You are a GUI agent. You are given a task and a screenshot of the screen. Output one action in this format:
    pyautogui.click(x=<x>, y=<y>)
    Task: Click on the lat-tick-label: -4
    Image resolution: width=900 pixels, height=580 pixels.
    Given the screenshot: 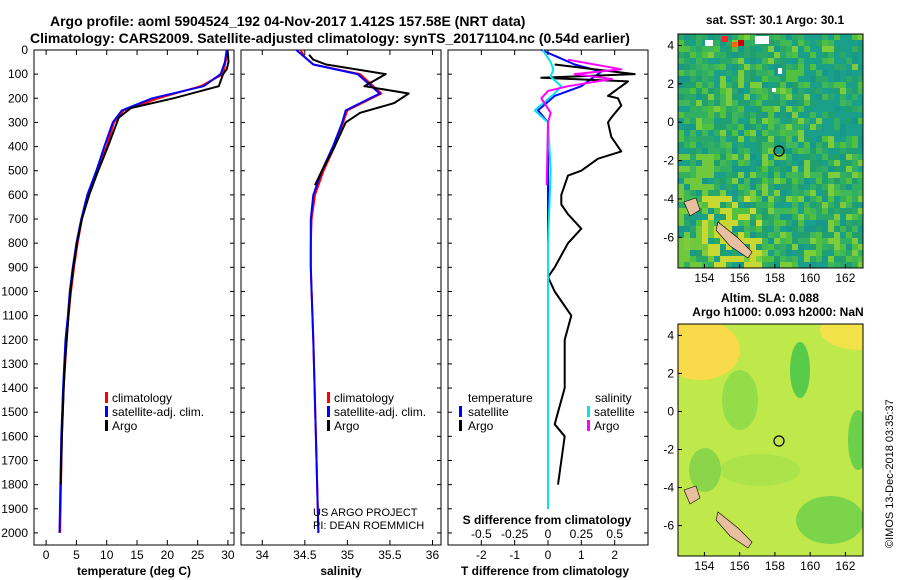 What is the action you would take?
    pyautogui.click(x=668, y=199)
    